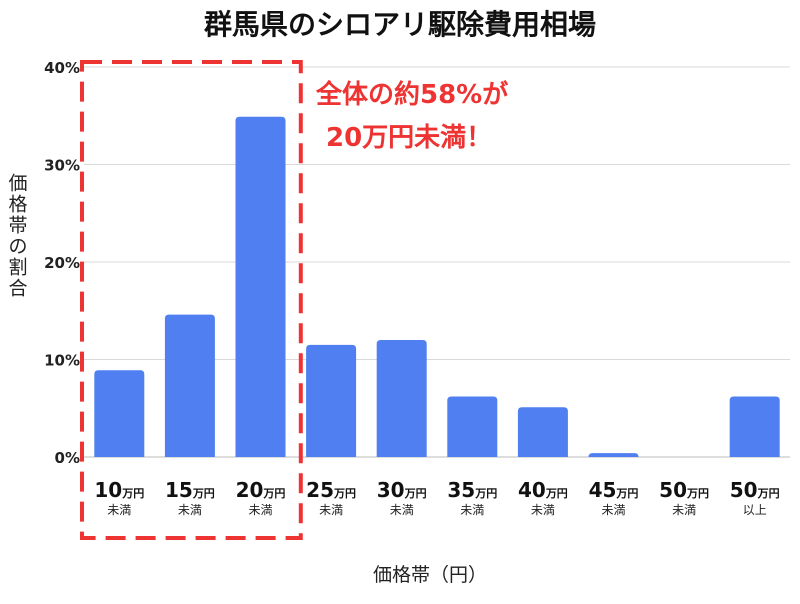 This screenshot has width=800, height=604. What do you see at coordinates (62, 68) in the screenshot?
I see `y-tick-label: 40%` at bounding box center [62, 68].